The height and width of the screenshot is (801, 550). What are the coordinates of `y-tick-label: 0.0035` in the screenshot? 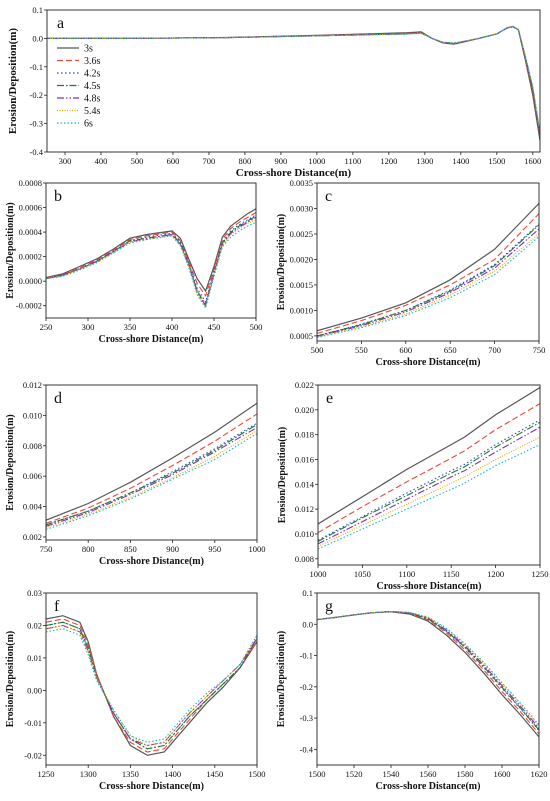 It's located at (301, 183).